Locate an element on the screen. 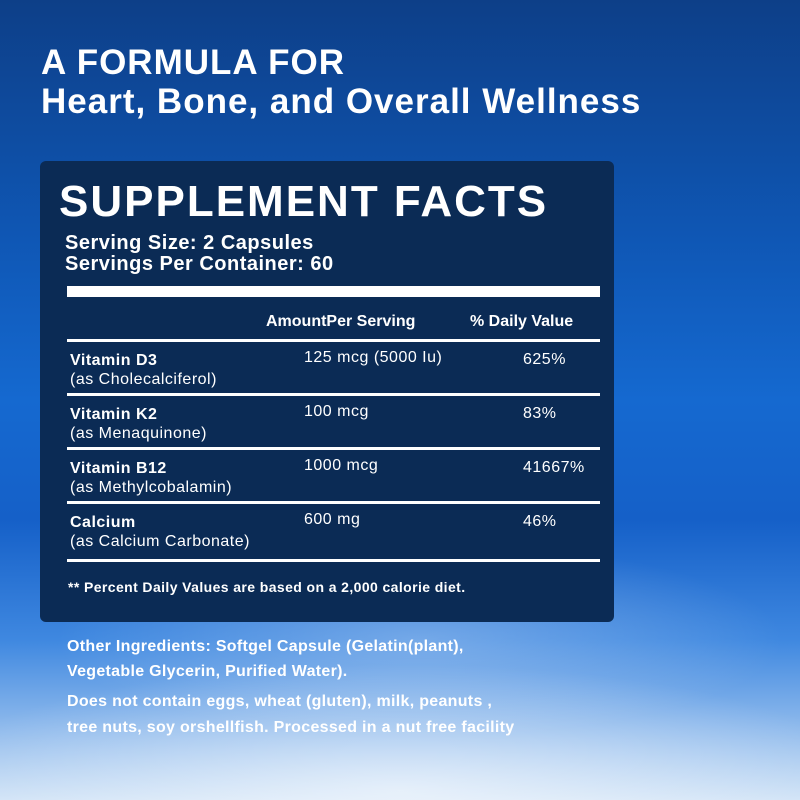 The image size is (800, 800). nutrient-daily-value: 46% is located at coordinates (540, 521).